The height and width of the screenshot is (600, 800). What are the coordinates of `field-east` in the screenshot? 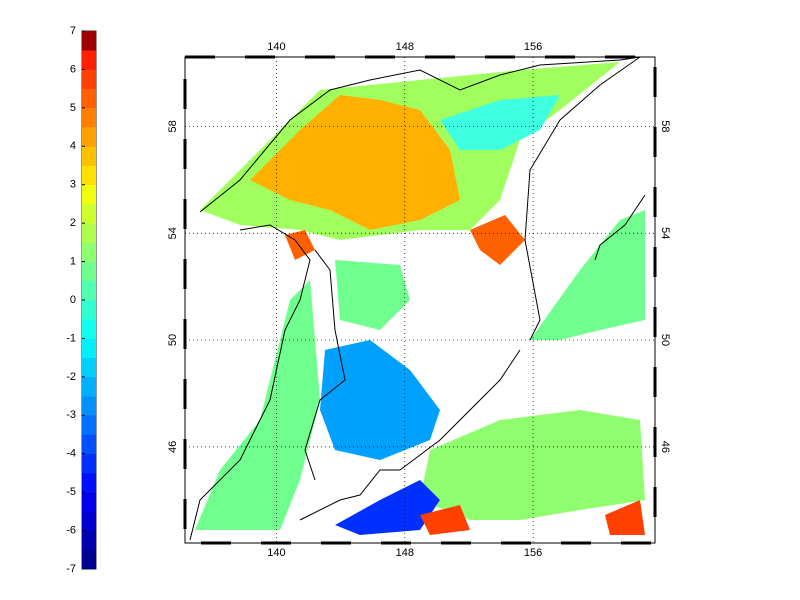 It's located at (587, 275).